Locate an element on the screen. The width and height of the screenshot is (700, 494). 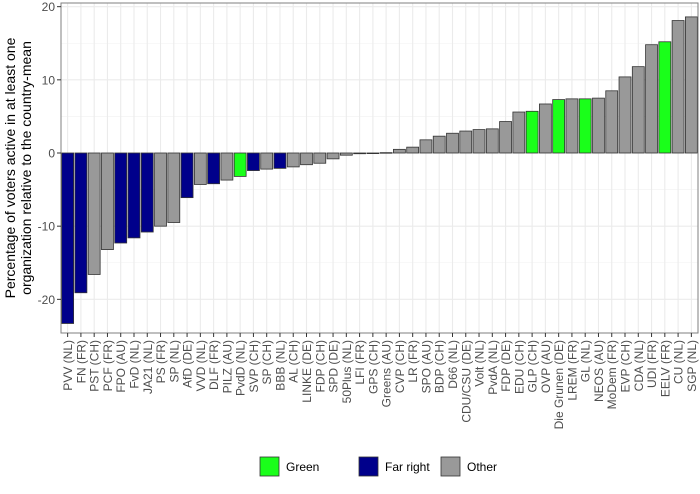
legend-label-green: Green is located at coordinates (302, 467).